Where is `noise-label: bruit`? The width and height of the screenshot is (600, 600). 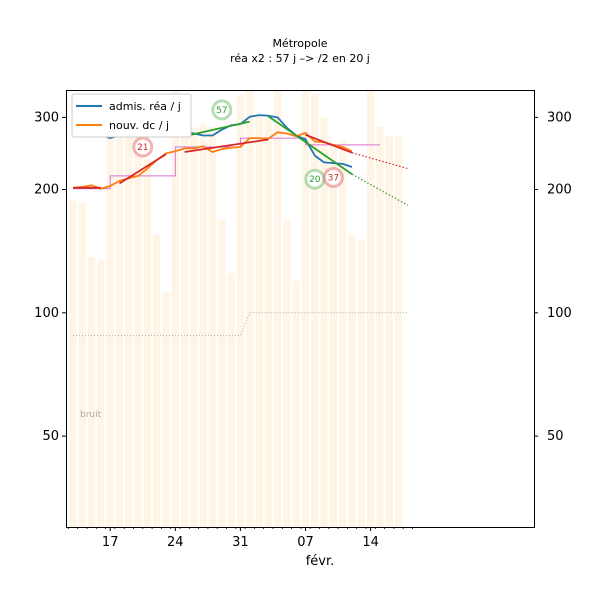
noise-label: bruit is located at coordinates (91, 415).